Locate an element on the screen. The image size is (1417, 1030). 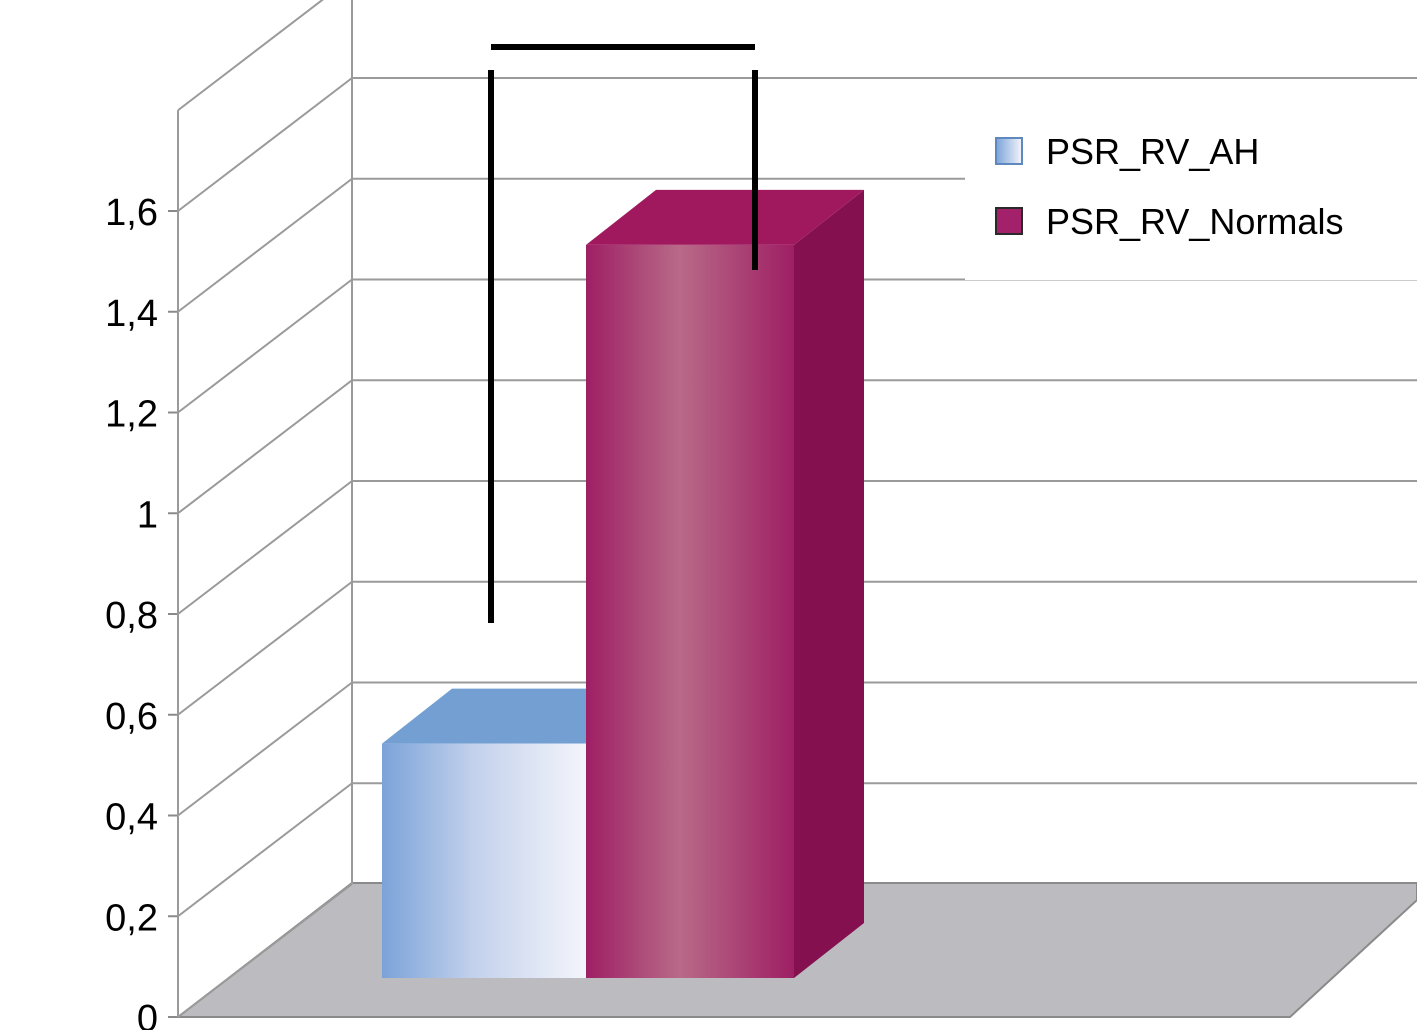
y-tick-label: 0,8 is located at coordinates (131, 616).